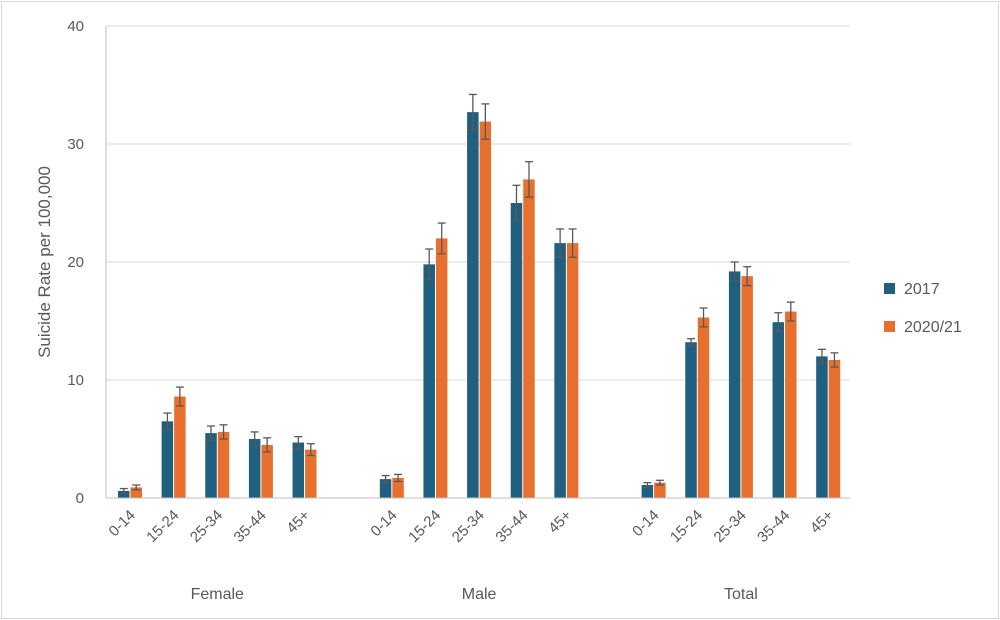 This screenshot has width=1000, height=620. I want to click on bar-female-0-14-2020/21, so click(136, 492).